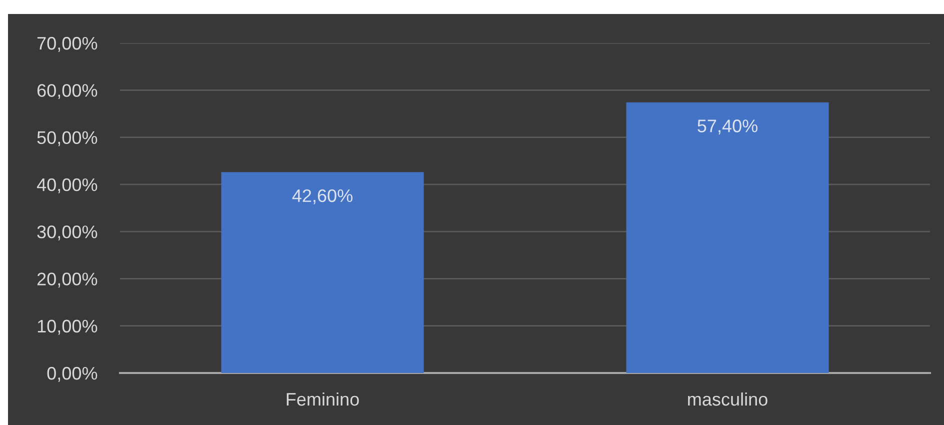 Image resolution: width=944 pixels, height=425 pixels. What do you see at coordinates (322, 399) in the screenshot?
I see `x-tick-label: Feminino` at bounding box center [322, 399].